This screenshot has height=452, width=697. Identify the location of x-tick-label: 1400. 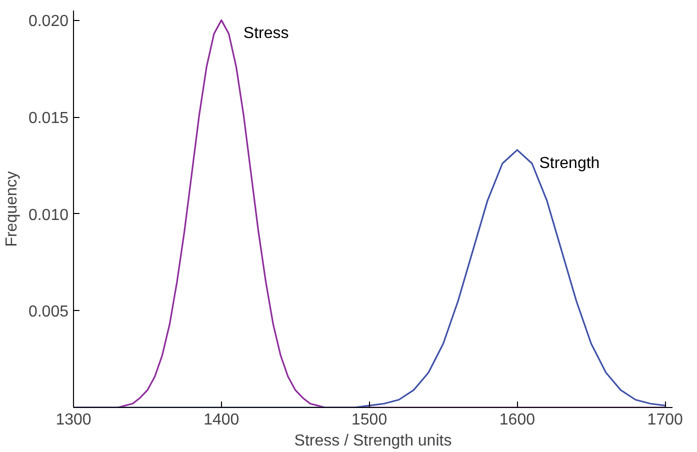
(222, 420).